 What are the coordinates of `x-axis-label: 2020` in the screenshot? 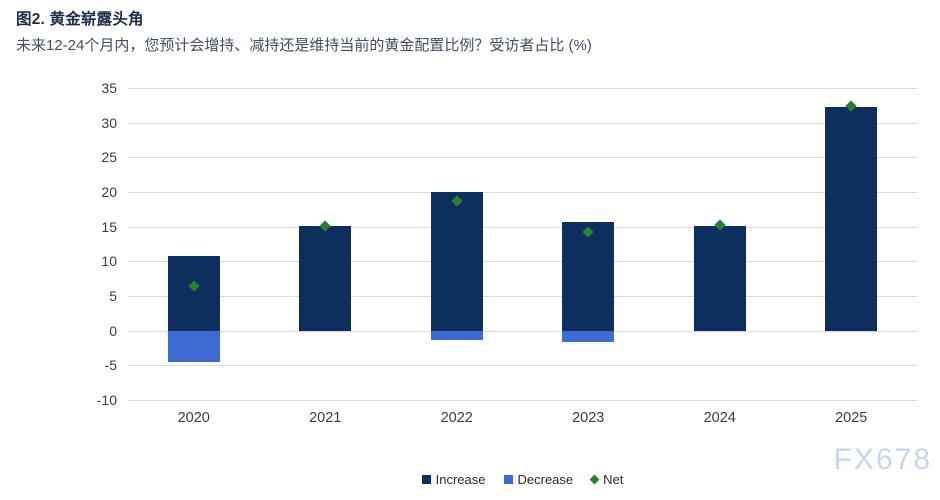 It's located at (193, 418).